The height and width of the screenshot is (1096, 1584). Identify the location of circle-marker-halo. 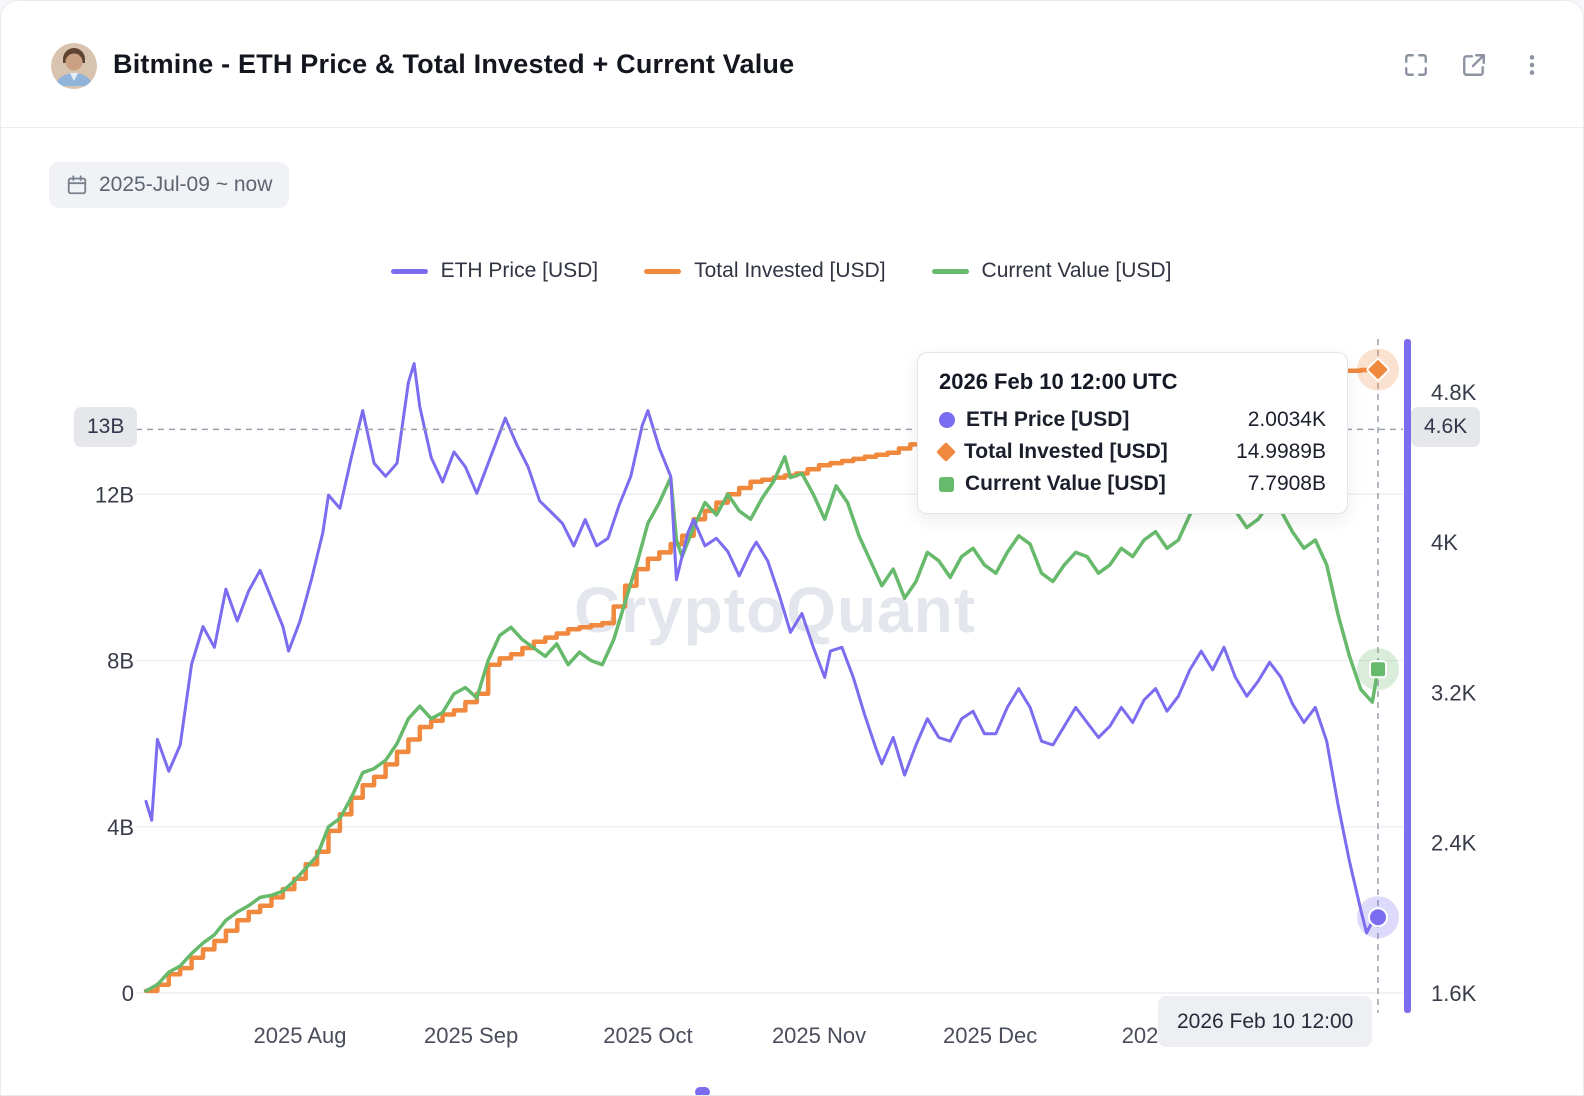
(1378, 917).